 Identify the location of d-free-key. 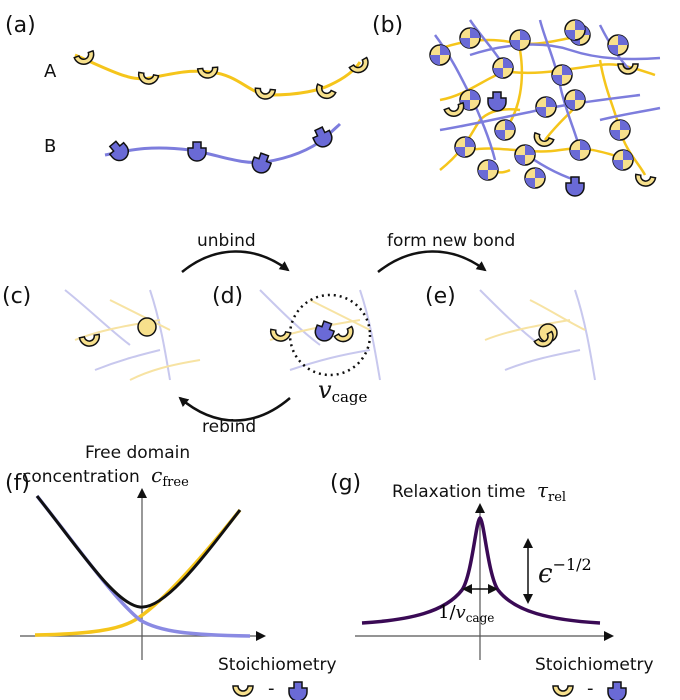
(325, 331).